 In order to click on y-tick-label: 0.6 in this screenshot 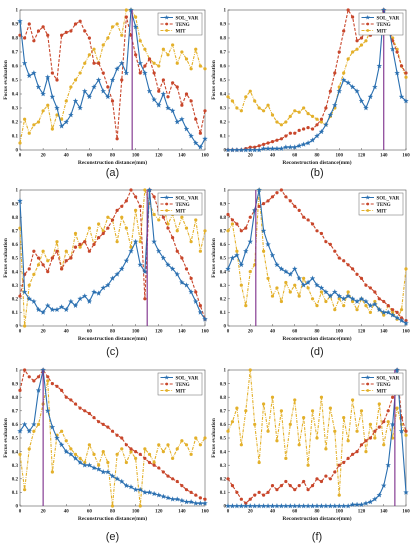, I will do `click(15, 67)`.